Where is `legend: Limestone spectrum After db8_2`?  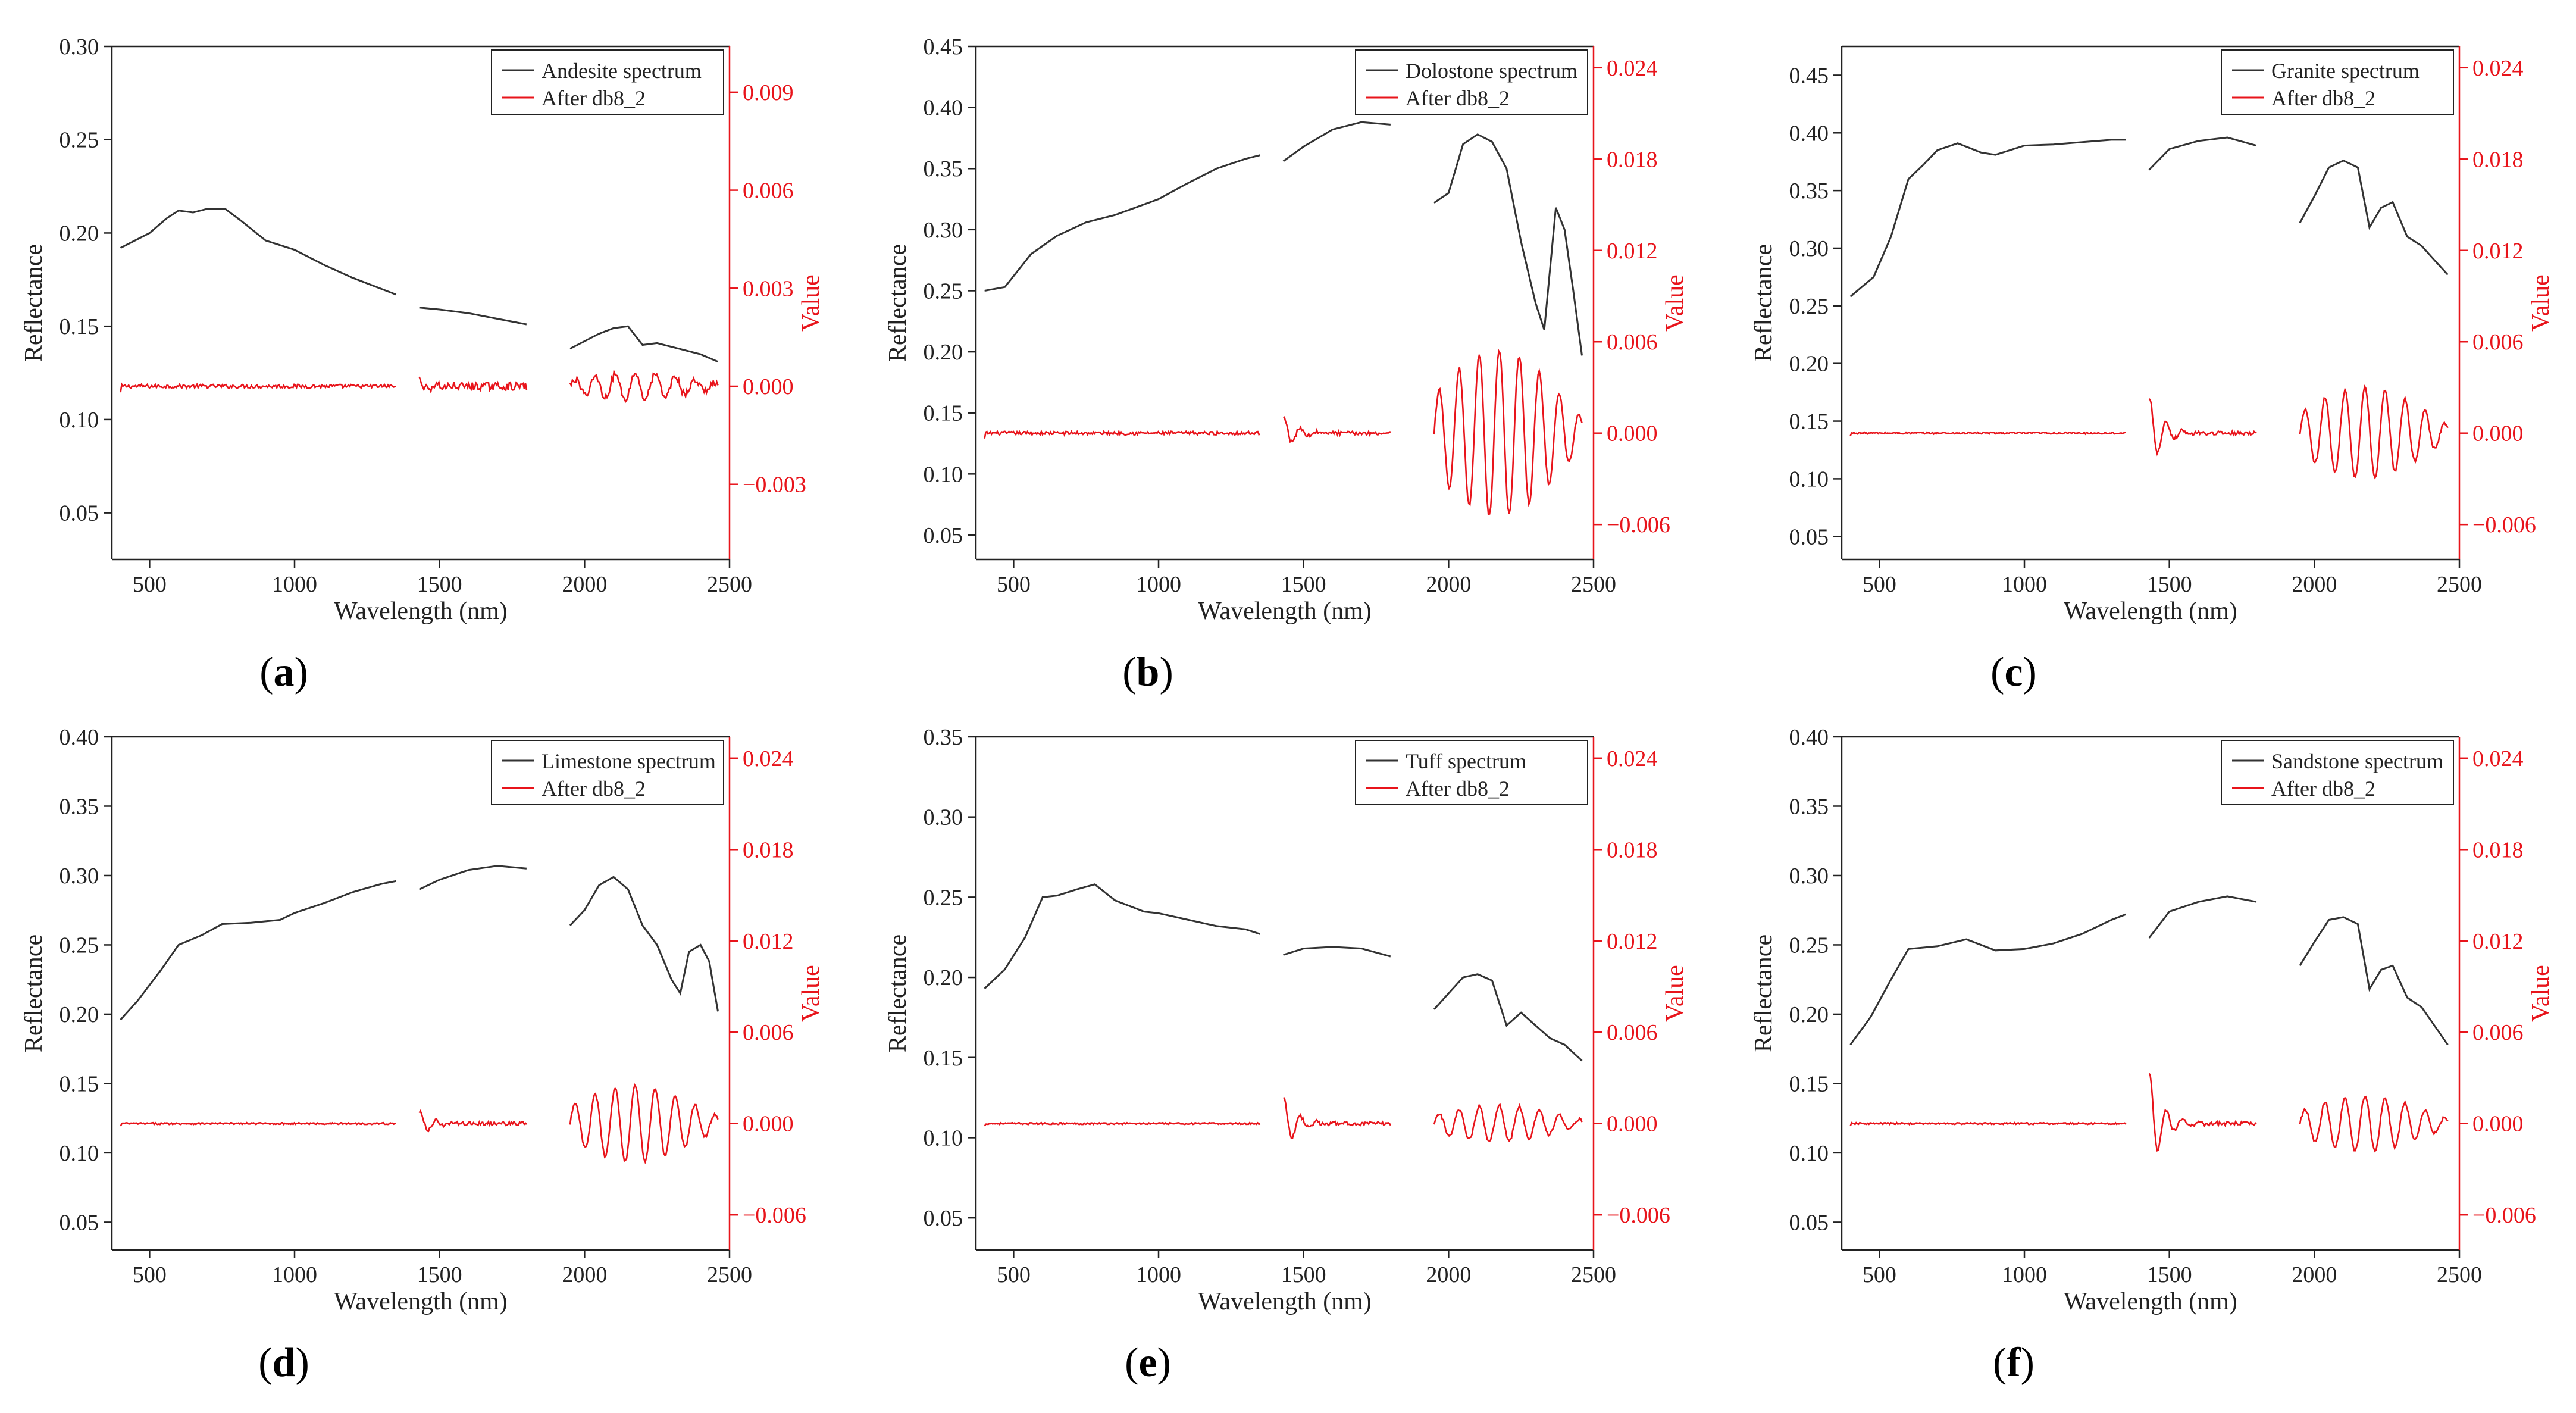 legend: Limestone spectrum After db8_2 is located at coordinates (607, 772).